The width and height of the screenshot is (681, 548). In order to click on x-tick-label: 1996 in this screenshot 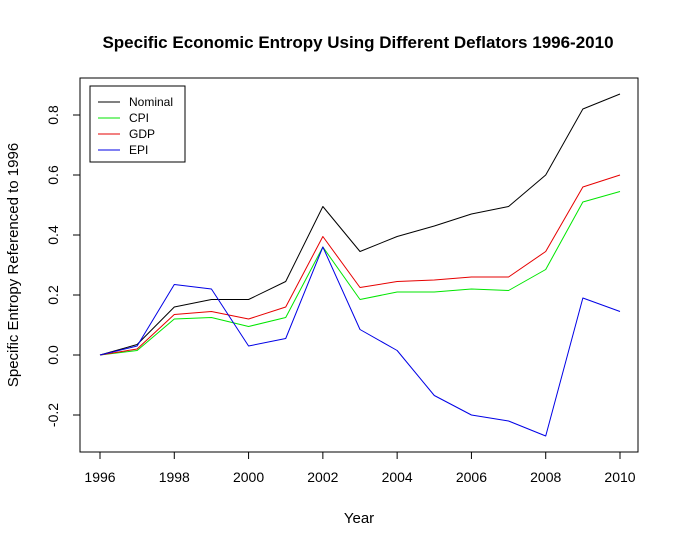, I will do `click(99, 477)`.